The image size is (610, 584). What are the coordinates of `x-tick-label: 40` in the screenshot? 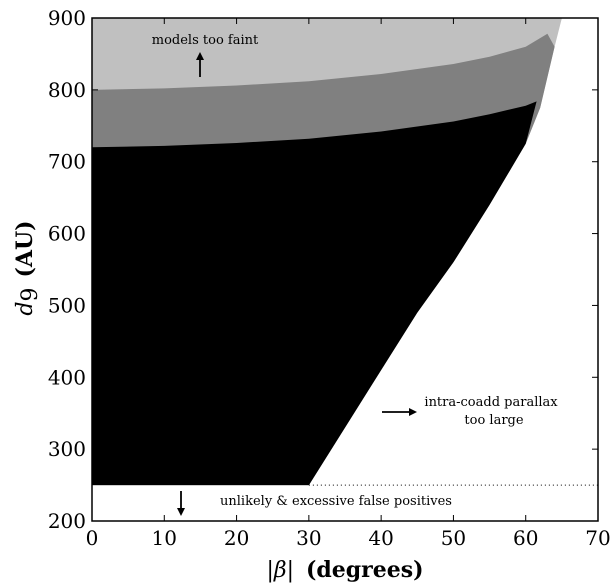 It's located at (380, 538).